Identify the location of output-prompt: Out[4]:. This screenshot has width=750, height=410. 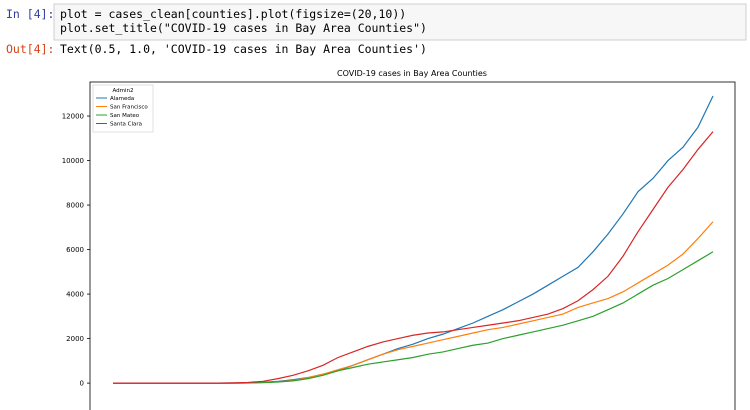
(30, 49).